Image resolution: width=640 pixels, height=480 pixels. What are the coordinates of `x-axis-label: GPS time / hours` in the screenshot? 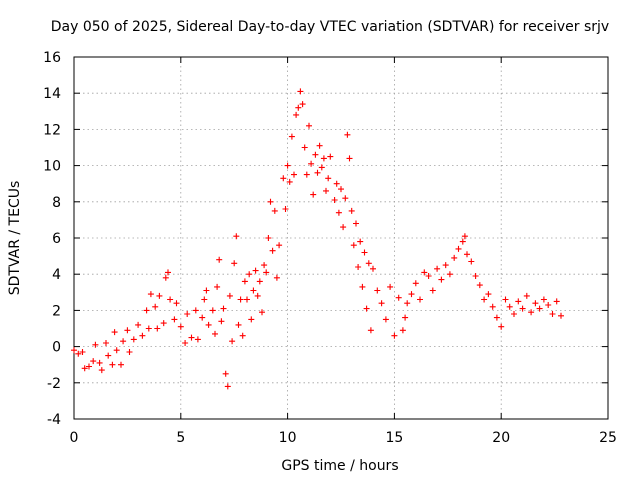 It's located at (339, 466).